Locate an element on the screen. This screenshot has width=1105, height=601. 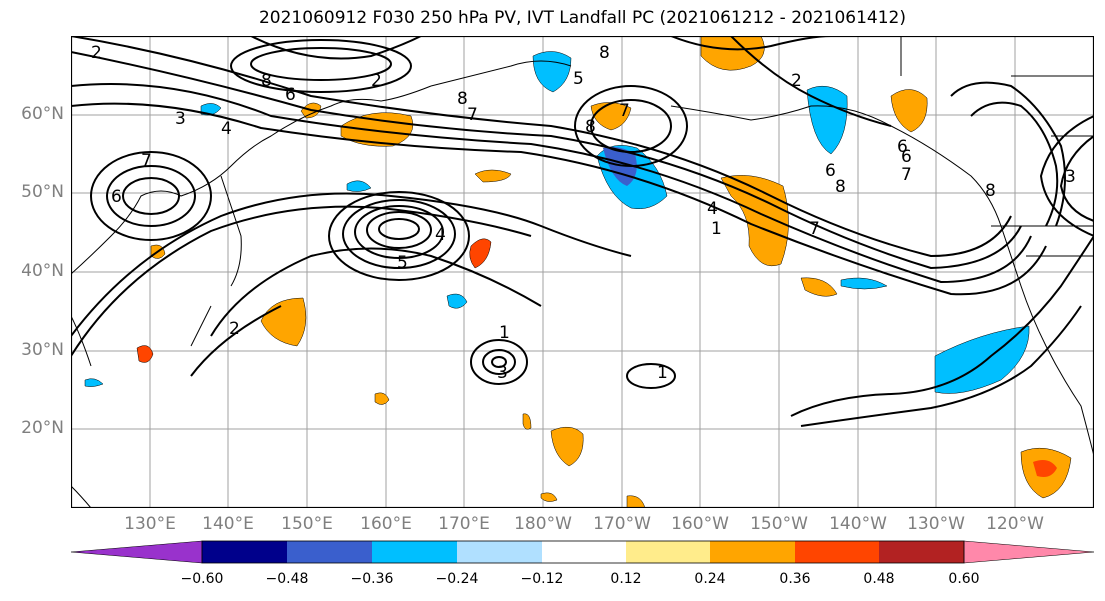
lon-label: 160°W is located at coordinates (700, 524).